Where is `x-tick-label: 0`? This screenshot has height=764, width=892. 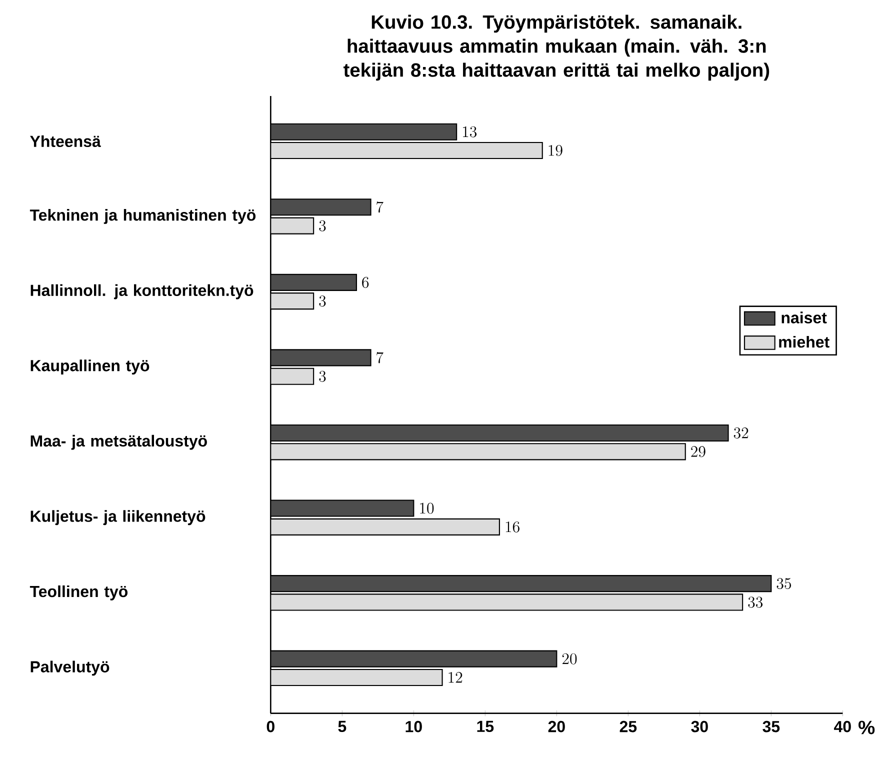
x-tick-label: 0 is located at coordinates (270, 726).